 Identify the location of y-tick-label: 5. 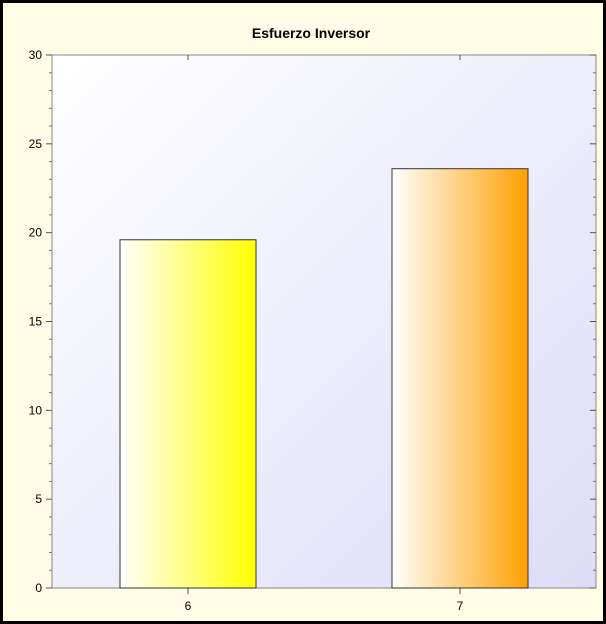
(38, 499).